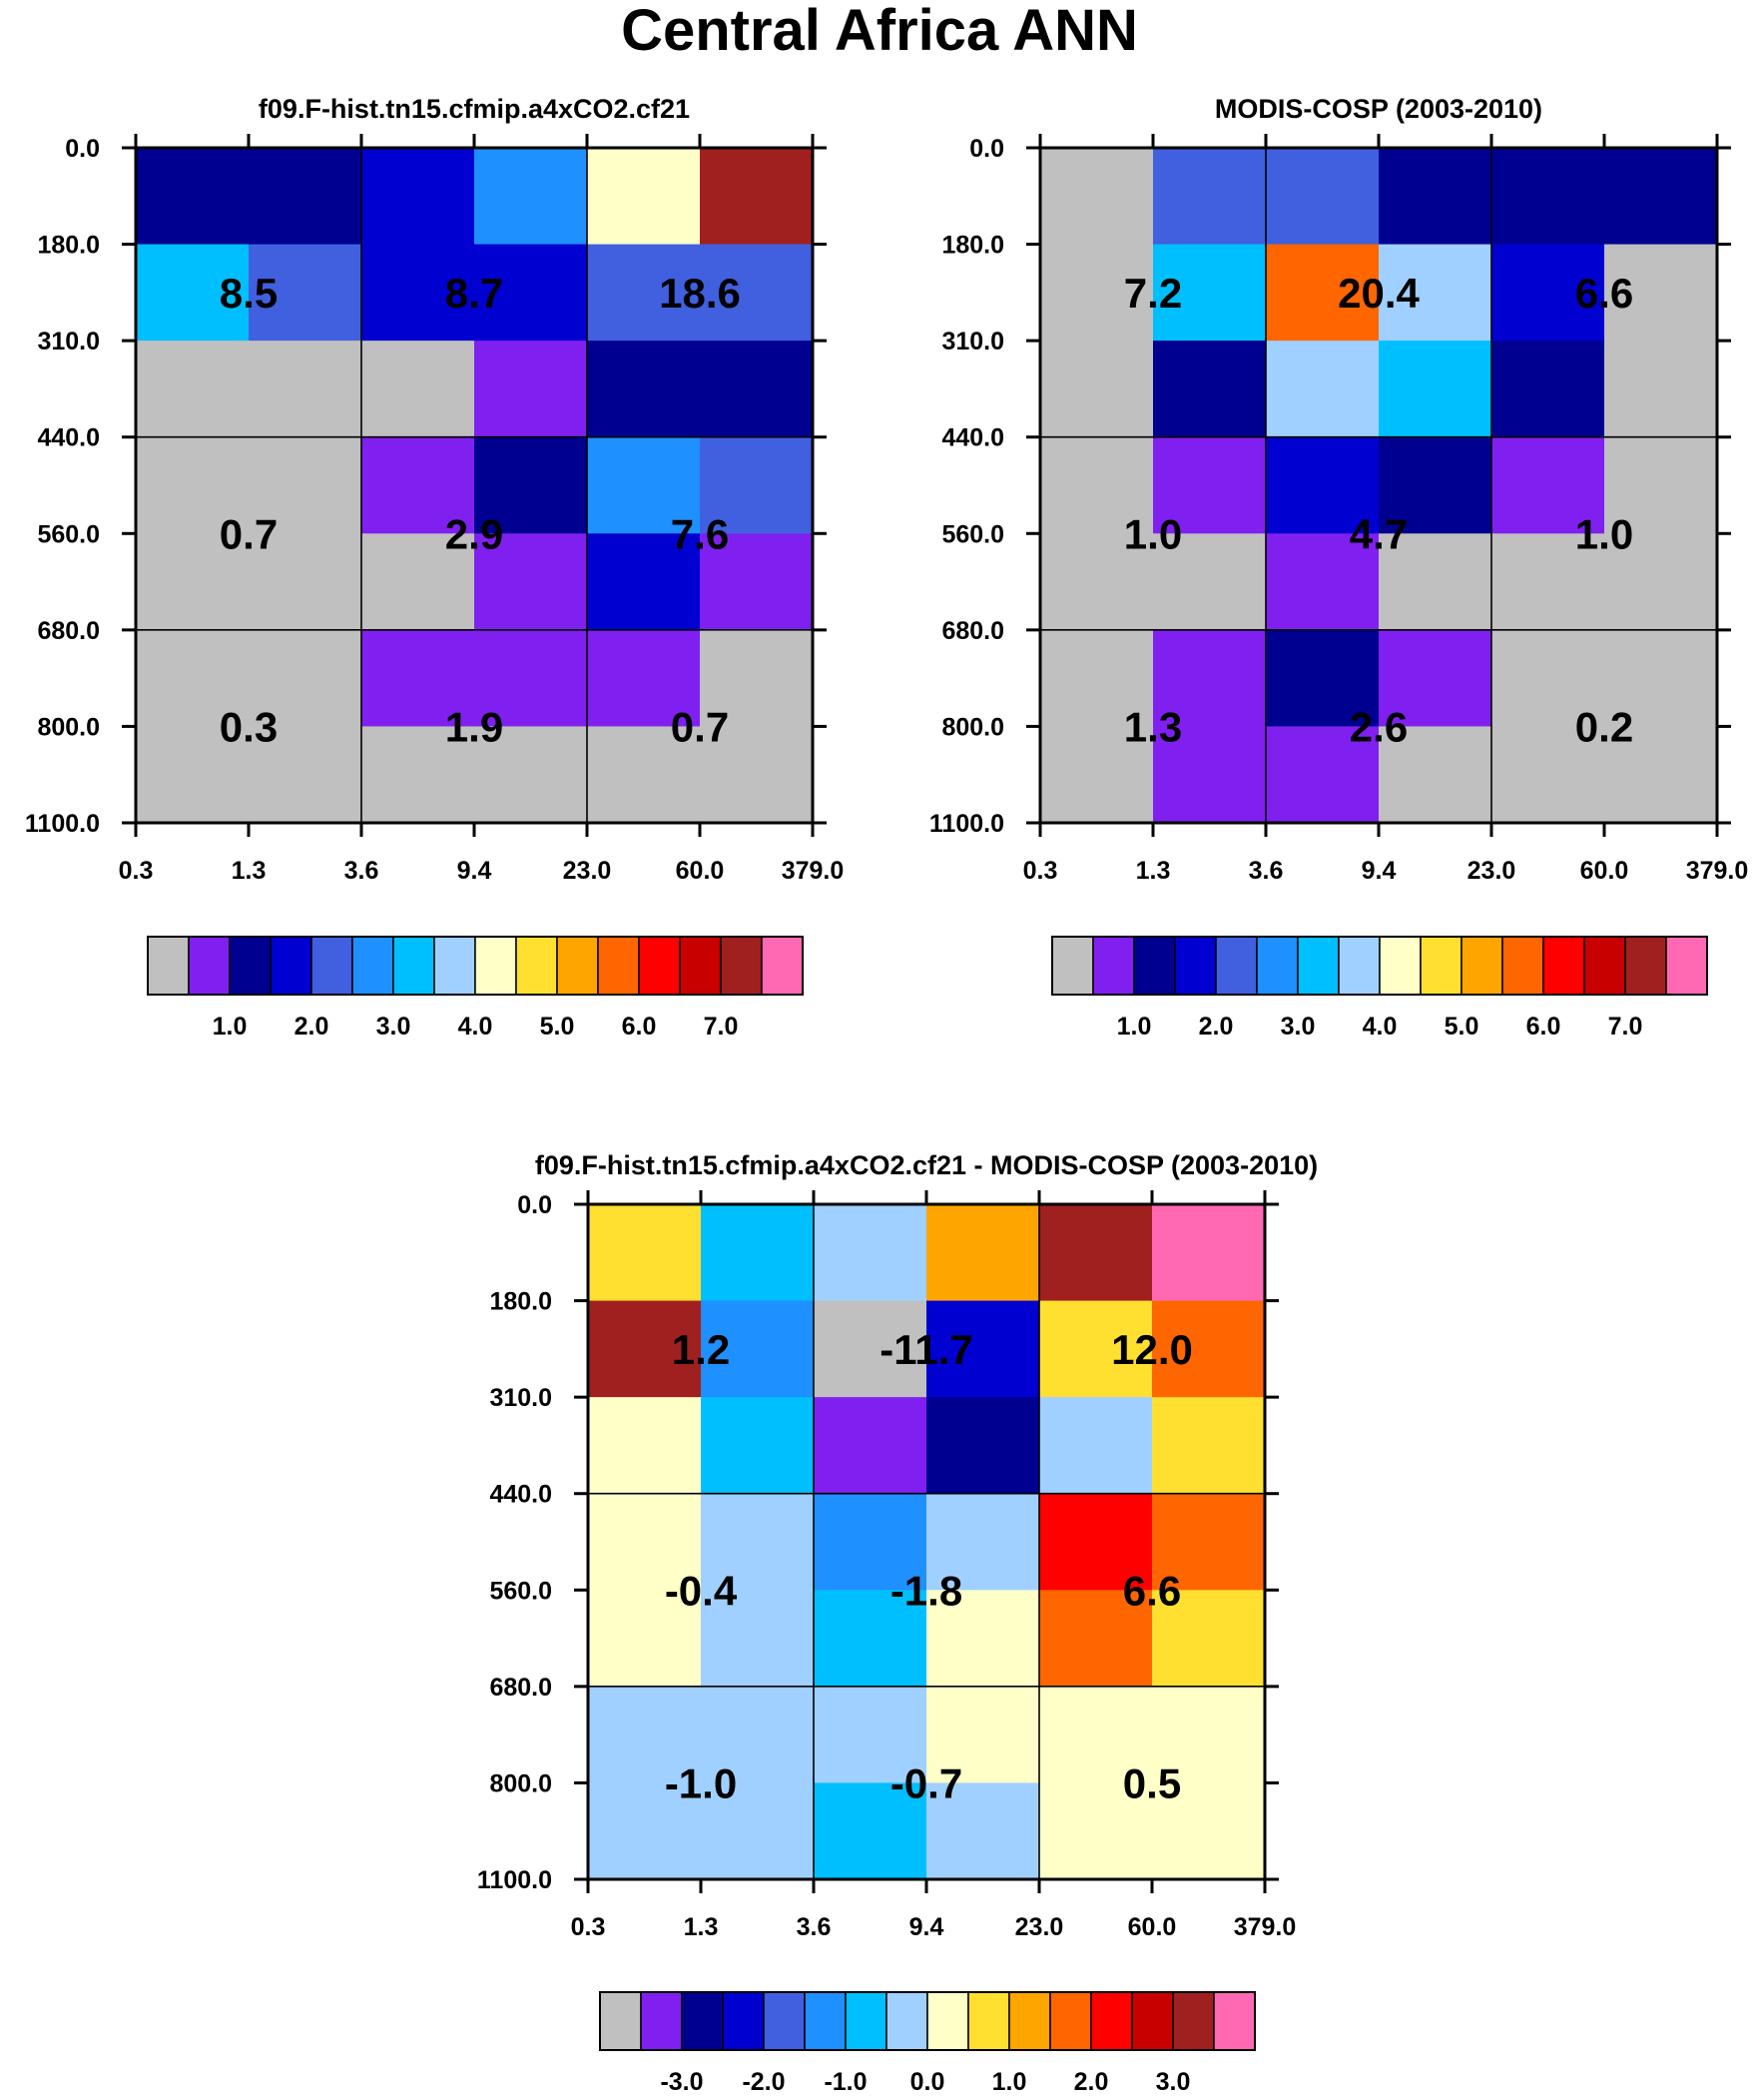  What do you see at coordinates (520, 1495) in the screenshot?
I see `y-tick-label: 440.0` at bounding box center [520, 1495].